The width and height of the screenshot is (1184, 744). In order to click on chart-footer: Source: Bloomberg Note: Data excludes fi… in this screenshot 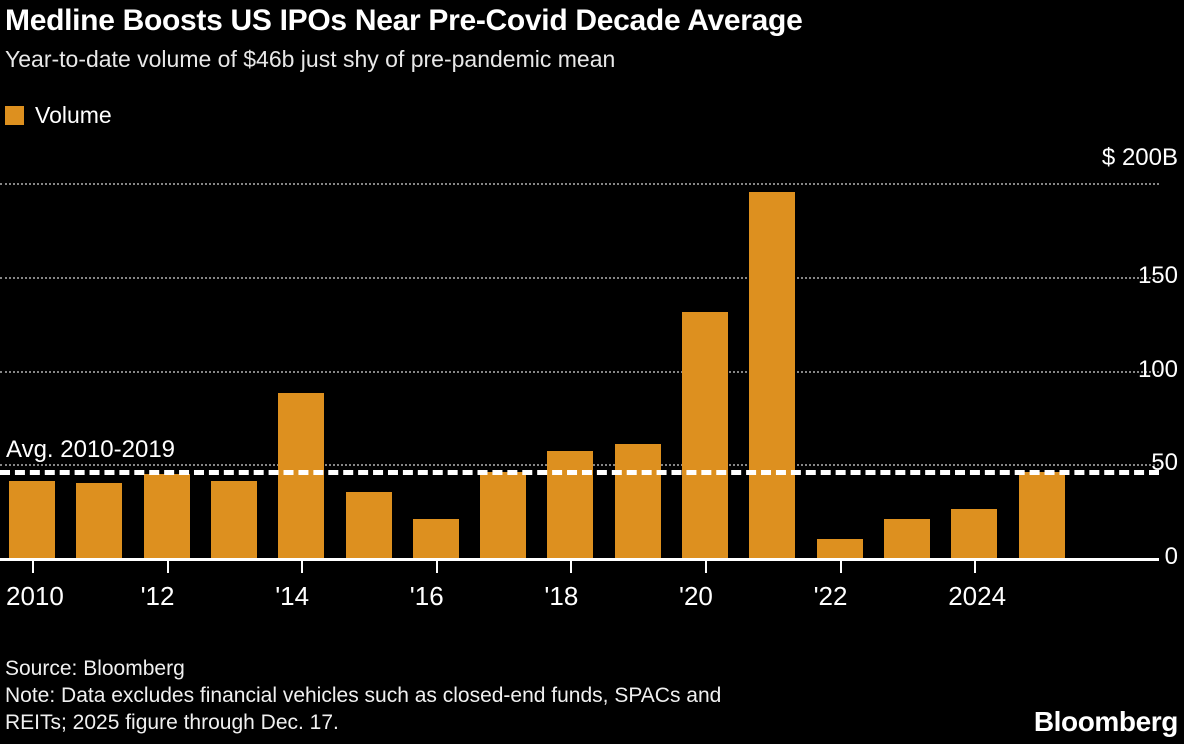, I will do `click(363, 695)`.